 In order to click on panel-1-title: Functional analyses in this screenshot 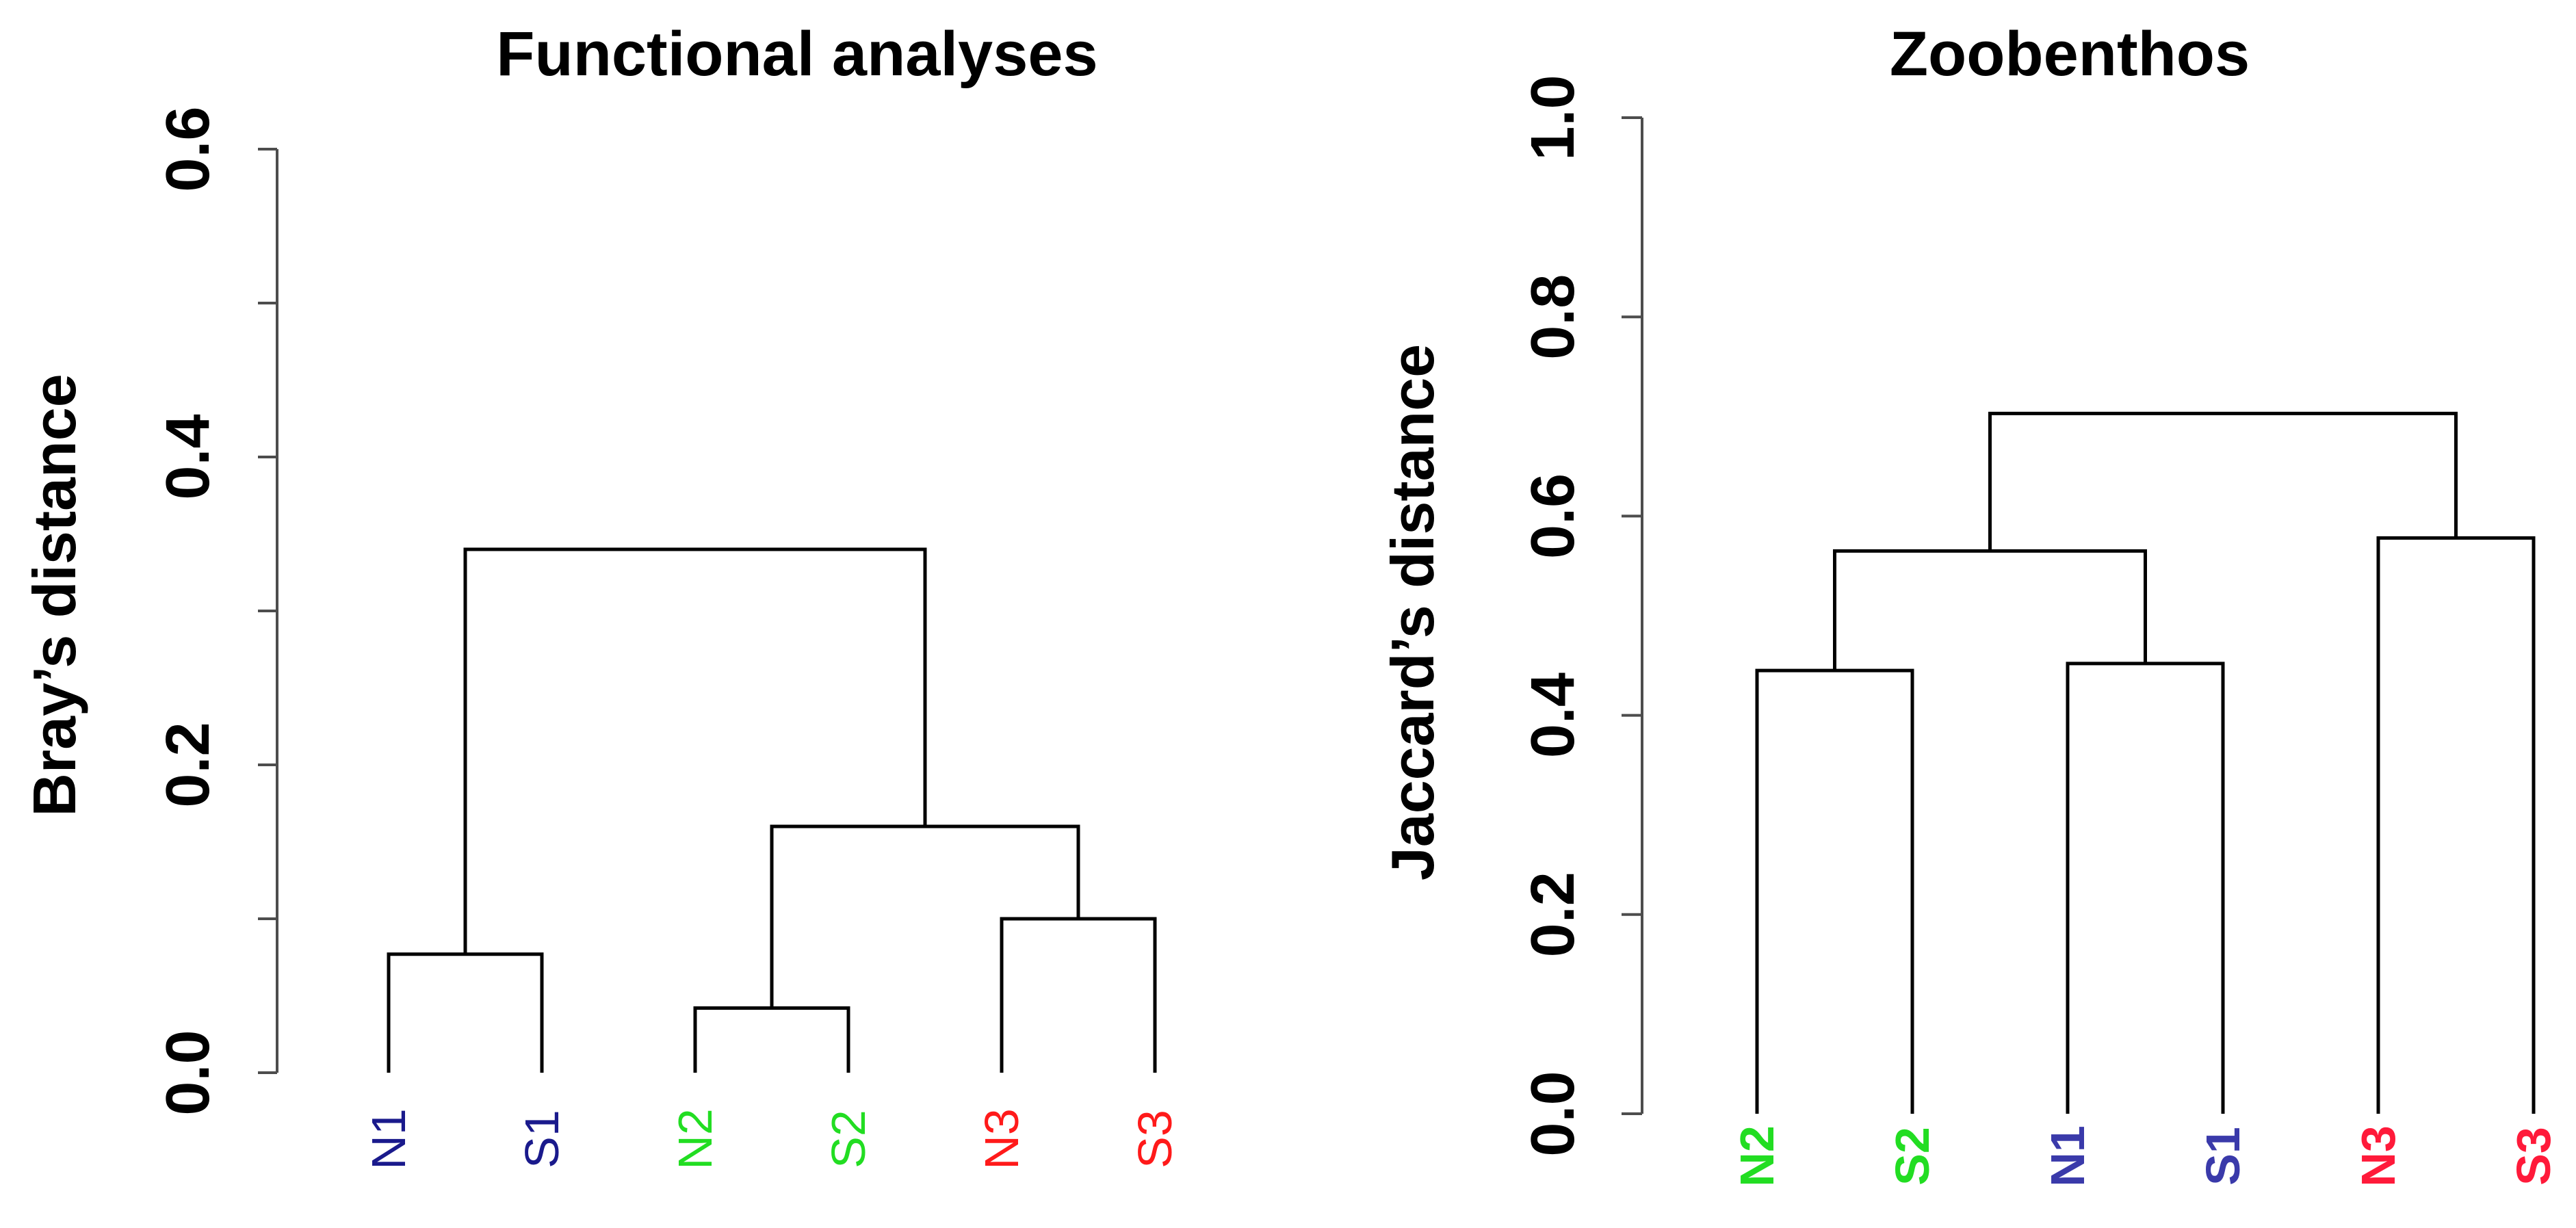, I will do `click(796, 54)`.